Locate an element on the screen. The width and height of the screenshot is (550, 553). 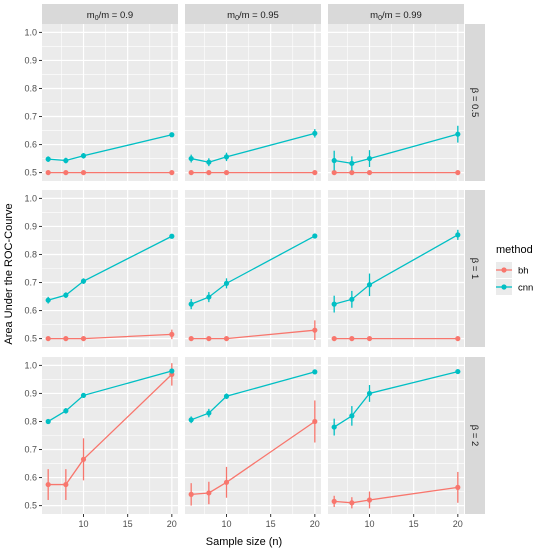
legend-label-cnn: cnn is located at coordinates (525, 288).